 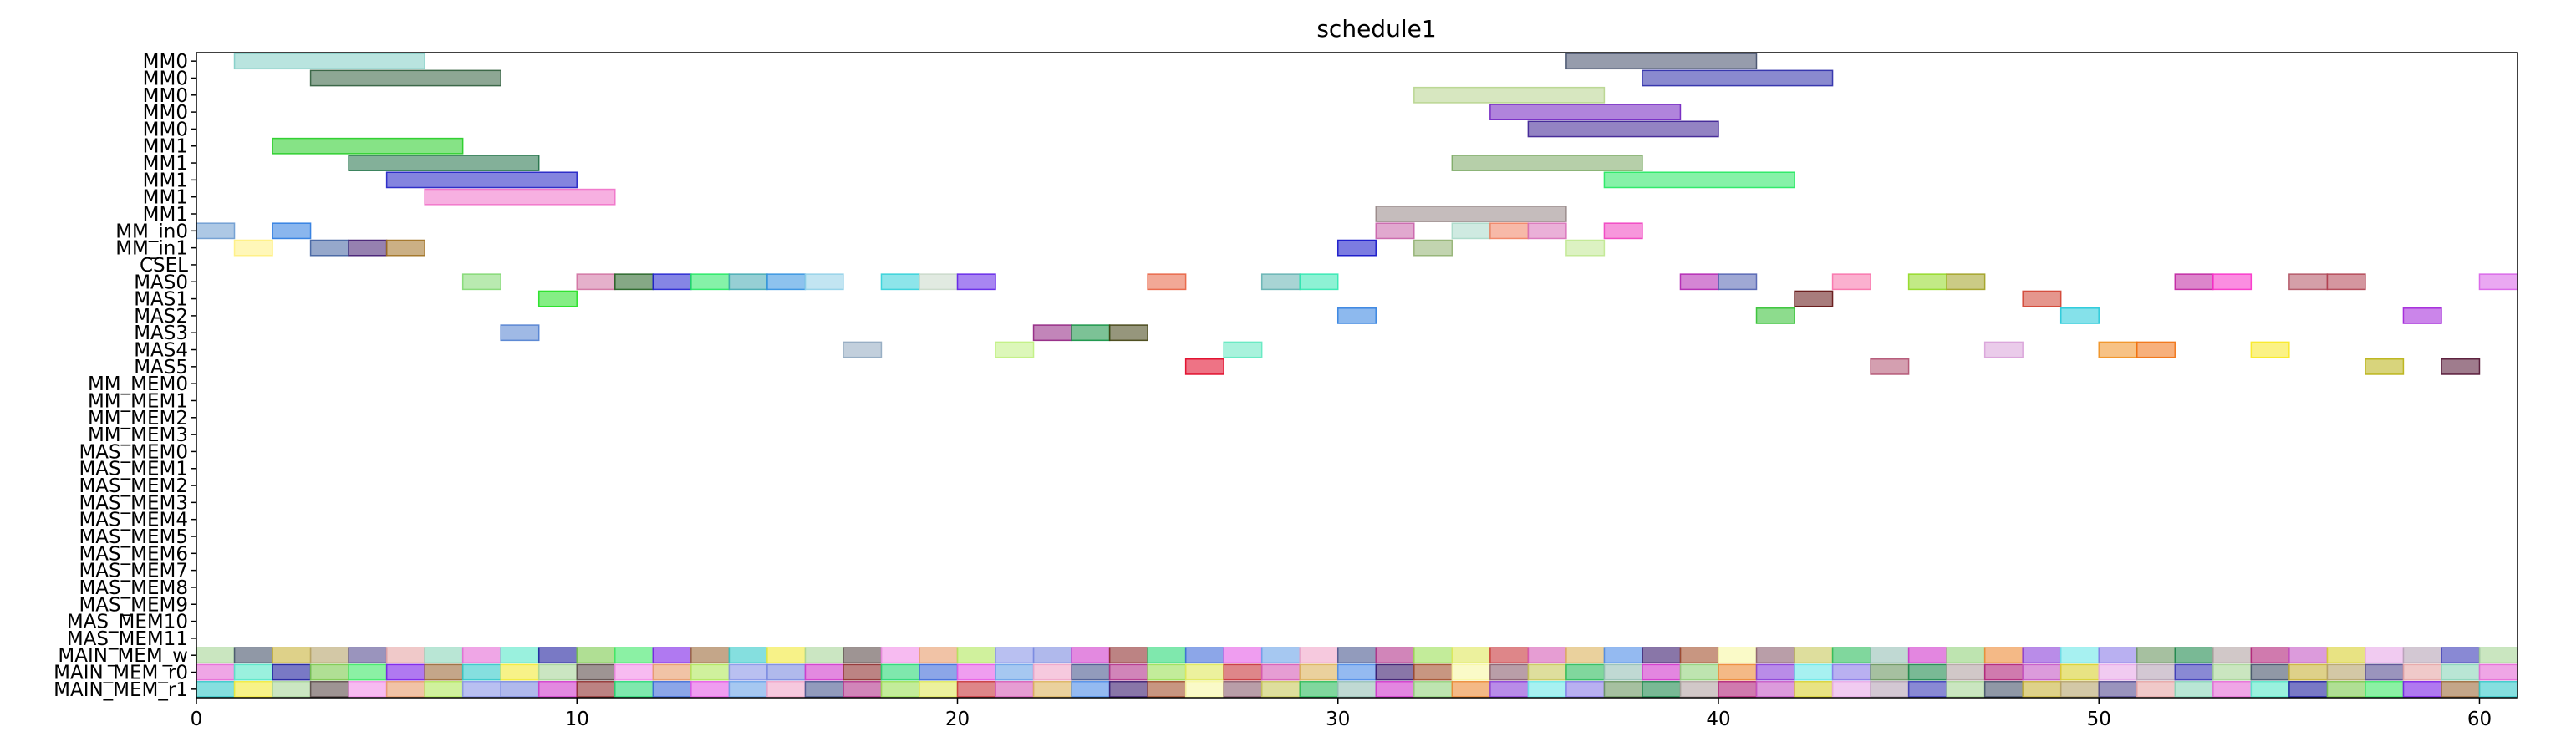 What do you see at coordinates (138, 401) in the screenshot?
I see `y-tick-label: MM_MEM1` at bounding box center [138, 401].